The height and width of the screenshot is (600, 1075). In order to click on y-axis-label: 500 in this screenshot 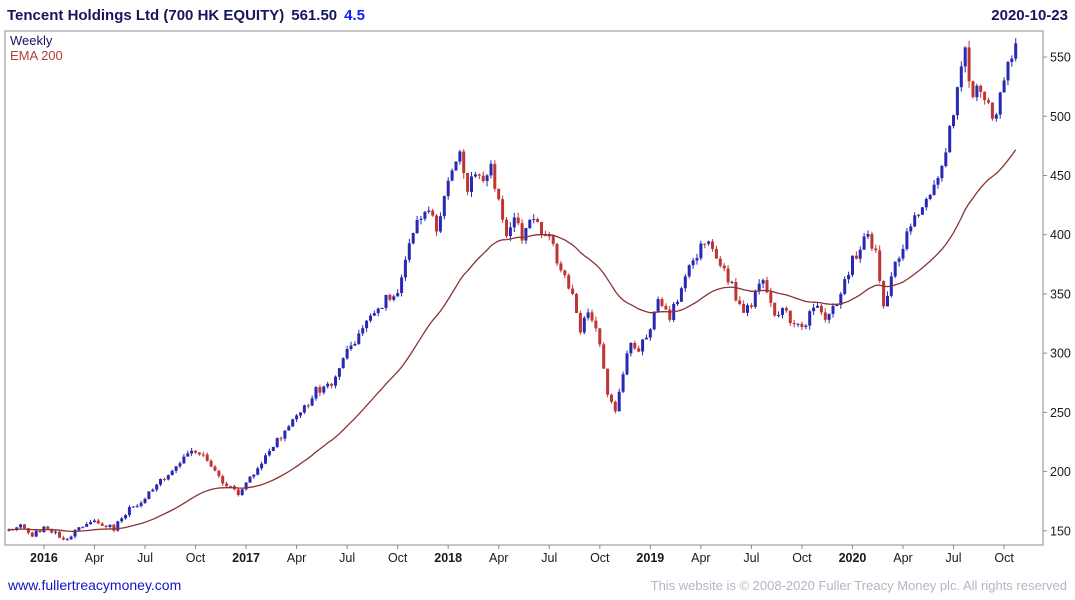, I will do `click(1060, 117)`.